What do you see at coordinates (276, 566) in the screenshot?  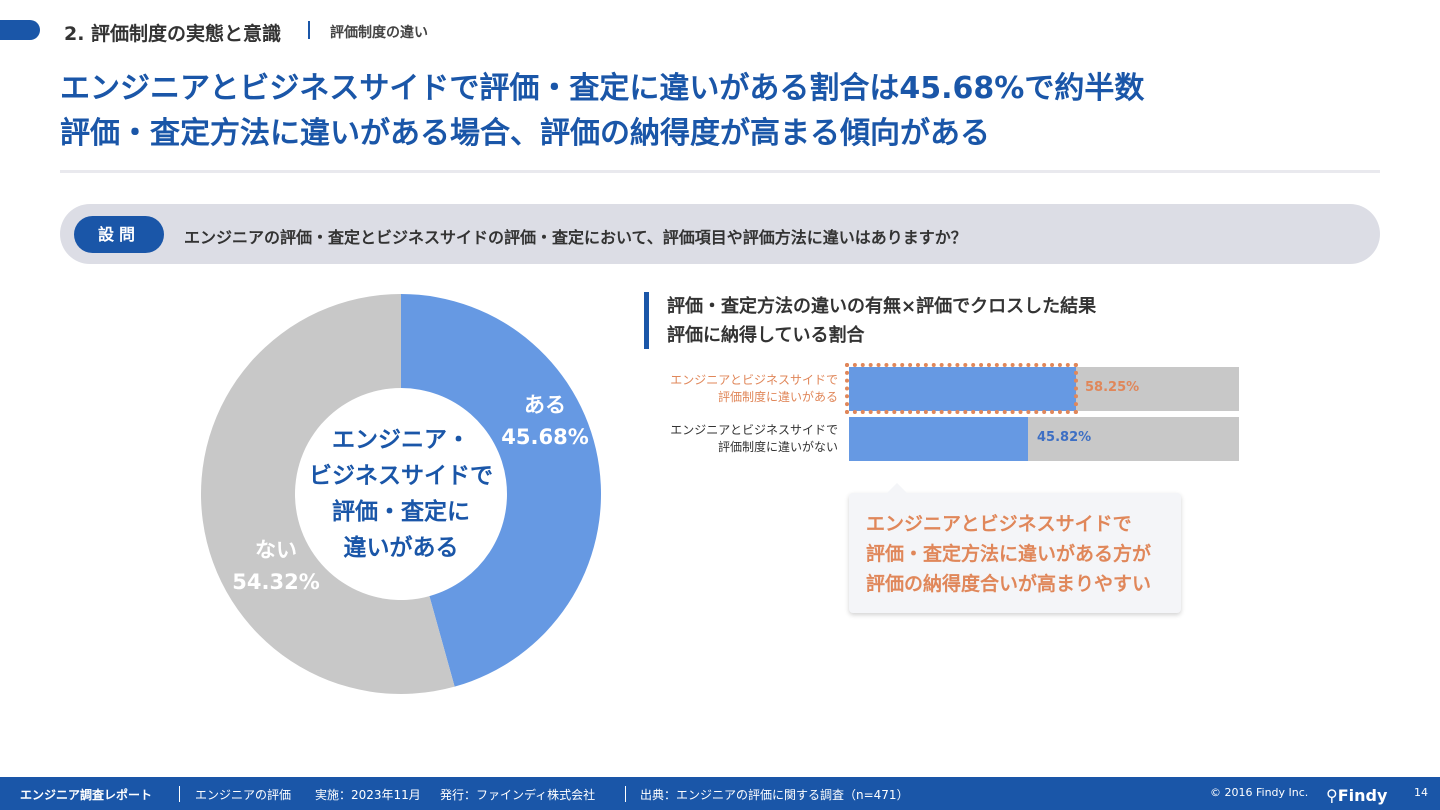 I see `slice-label-nai: ない 54.32%` at bounding box center [276, 566].